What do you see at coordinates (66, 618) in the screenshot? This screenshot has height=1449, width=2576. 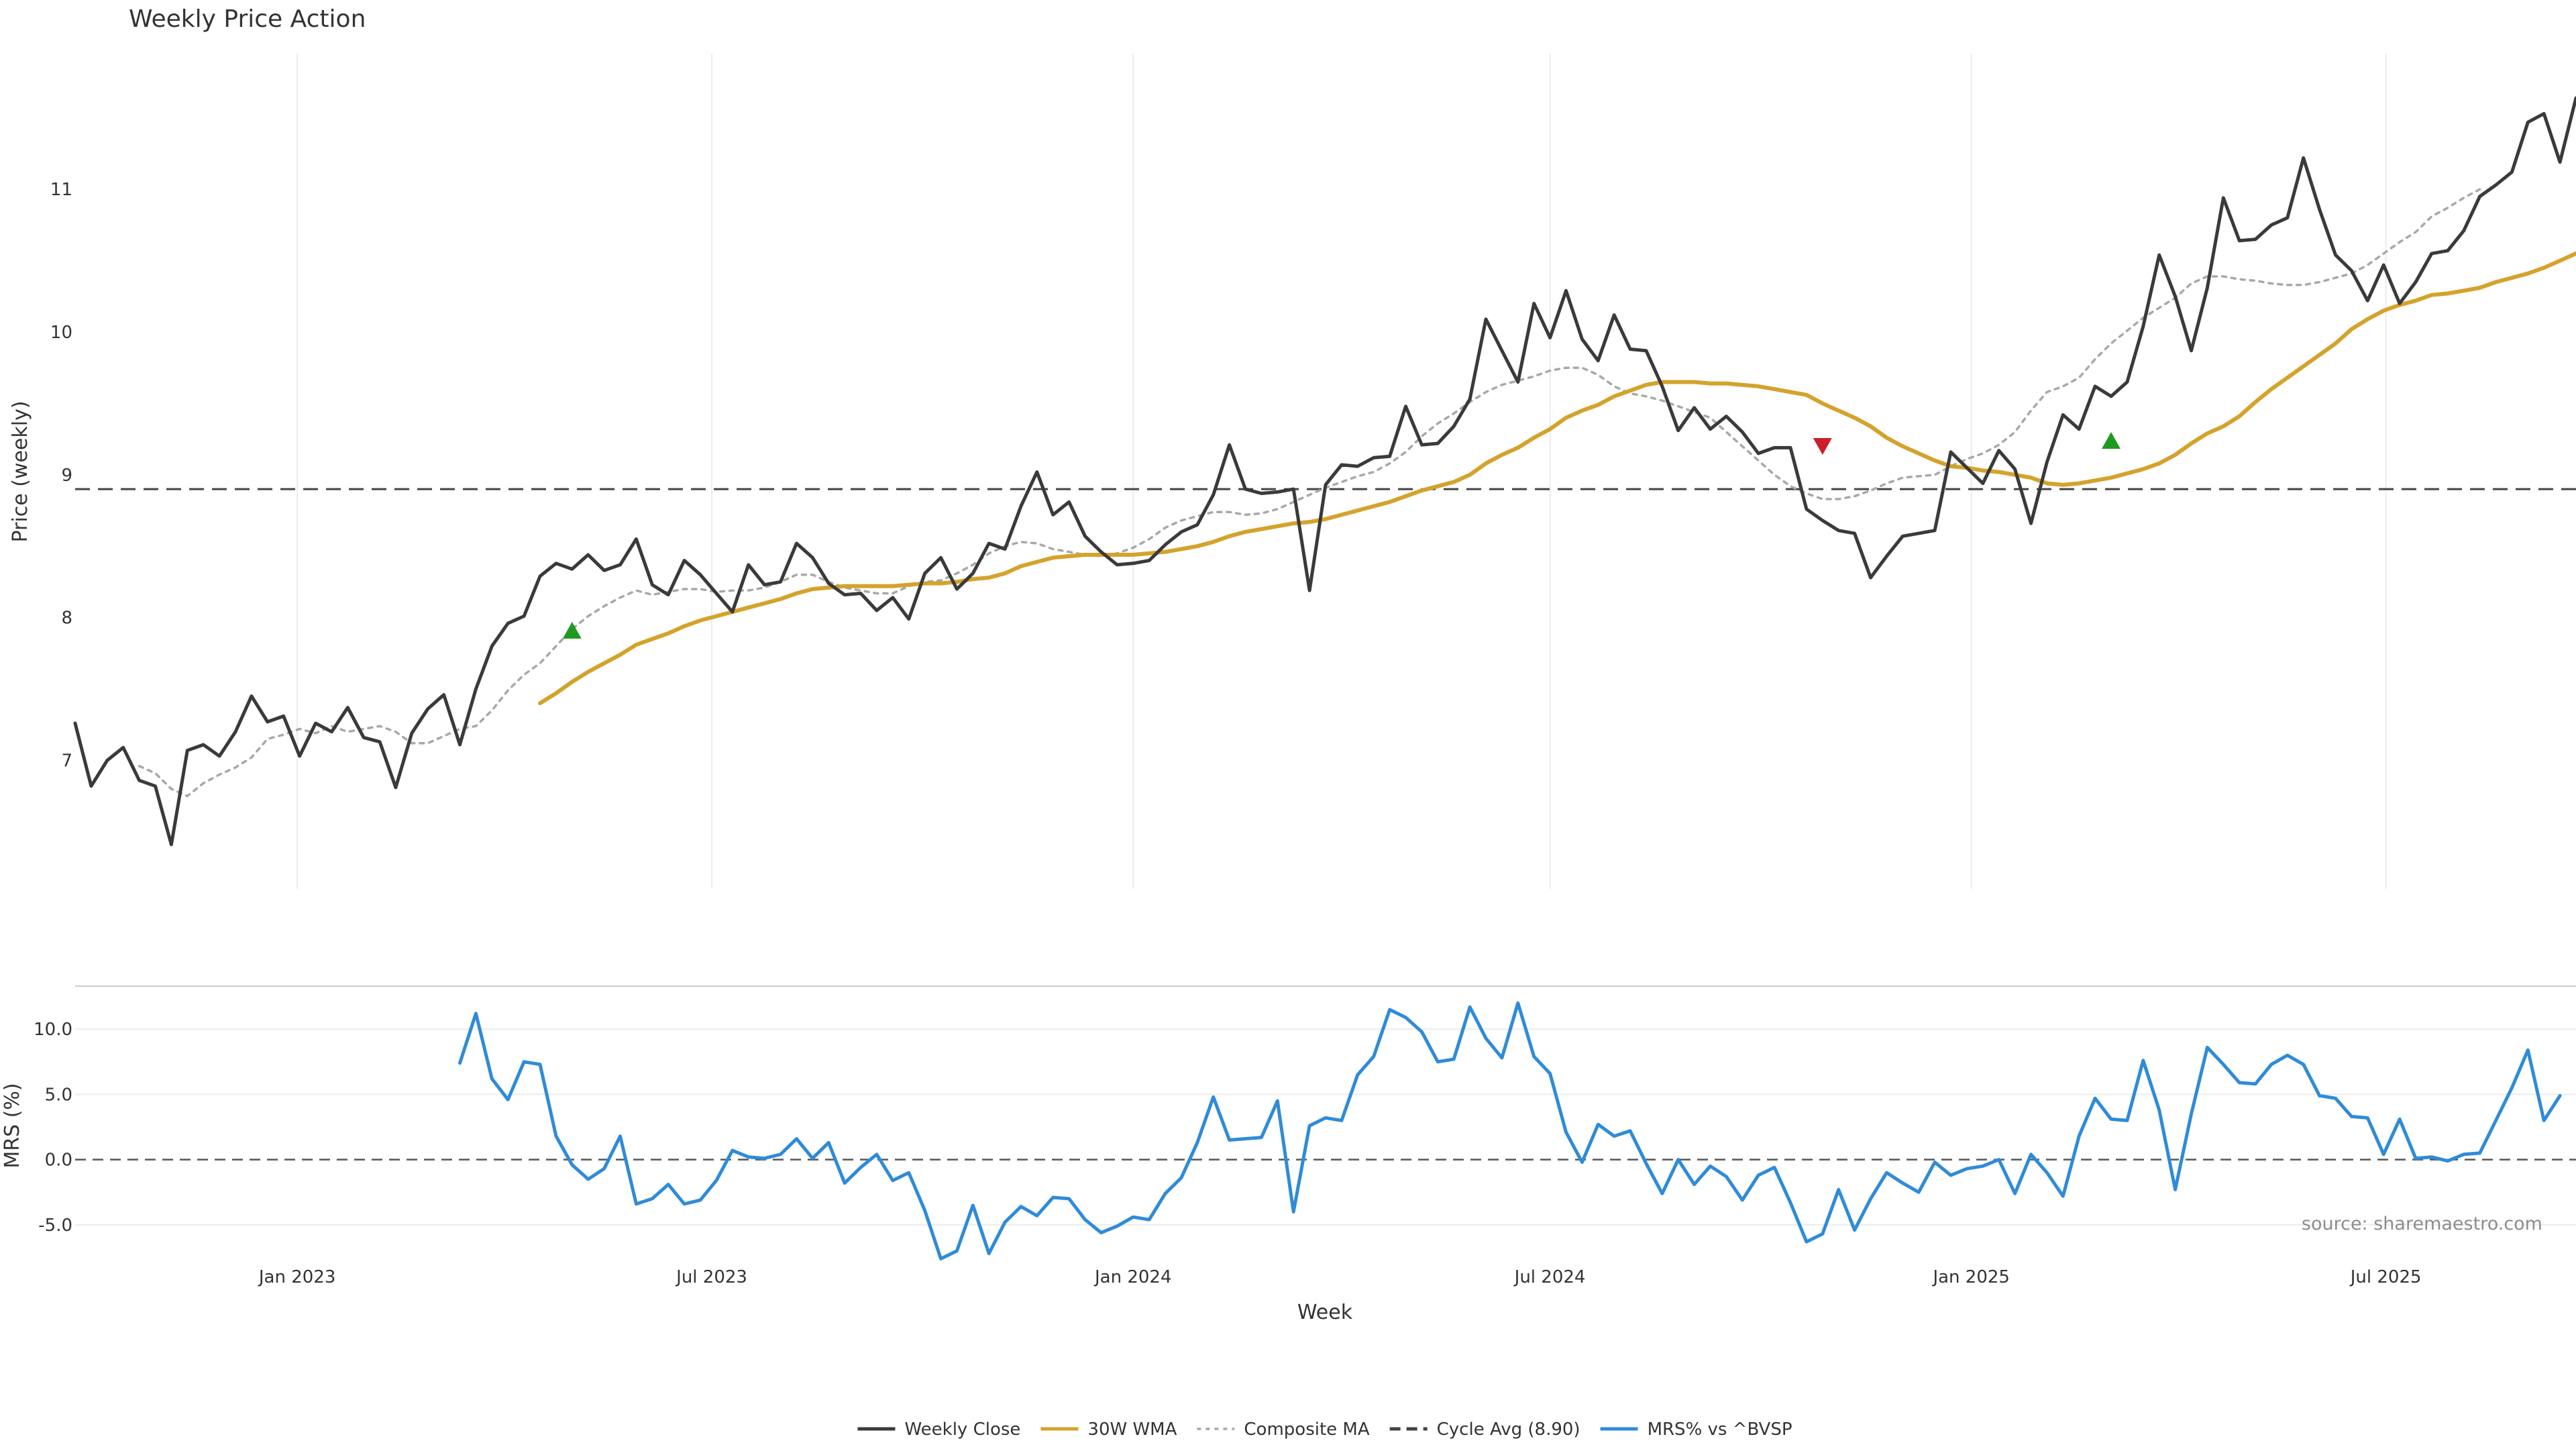 I see `price-y-tick-label: 8` at bounding box center [66, 618].